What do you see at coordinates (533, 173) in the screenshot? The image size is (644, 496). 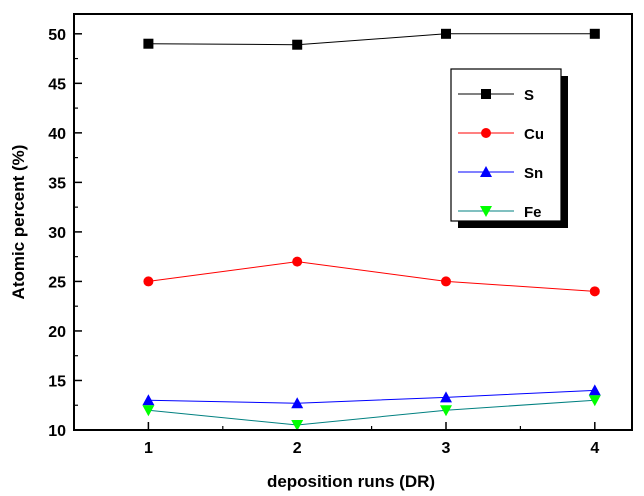 I see `legend-sn-label: Sn` at bounding box center [533, 173].